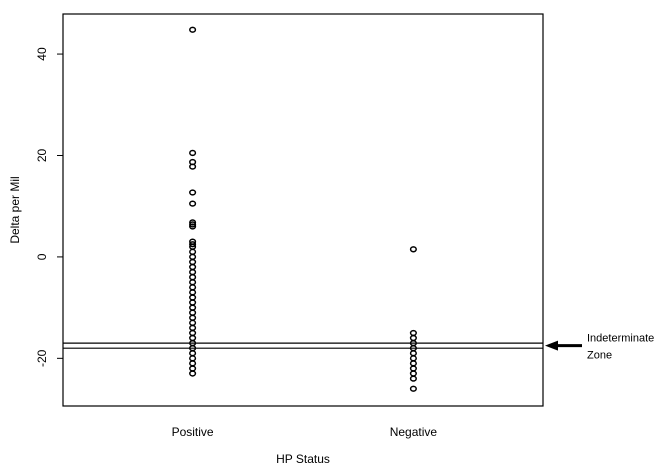 The image size is (671, 468). I want to click on y-tick-label: 40, so click(42, 54).